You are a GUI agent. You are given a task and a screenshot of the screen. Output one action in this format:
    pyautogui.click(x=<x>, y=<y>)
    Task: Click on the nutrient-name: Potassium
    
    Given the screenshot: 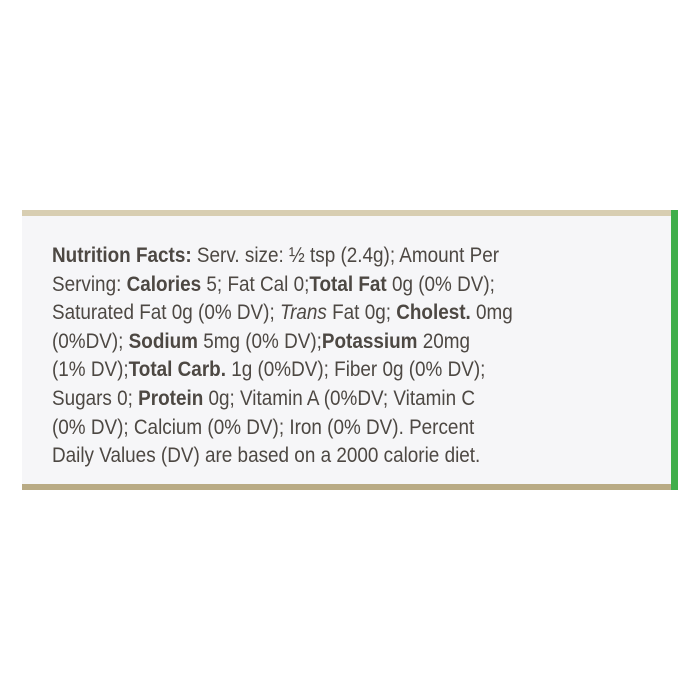 What is the action you would take?
    pyautogui.click(x=369, y=341)
    